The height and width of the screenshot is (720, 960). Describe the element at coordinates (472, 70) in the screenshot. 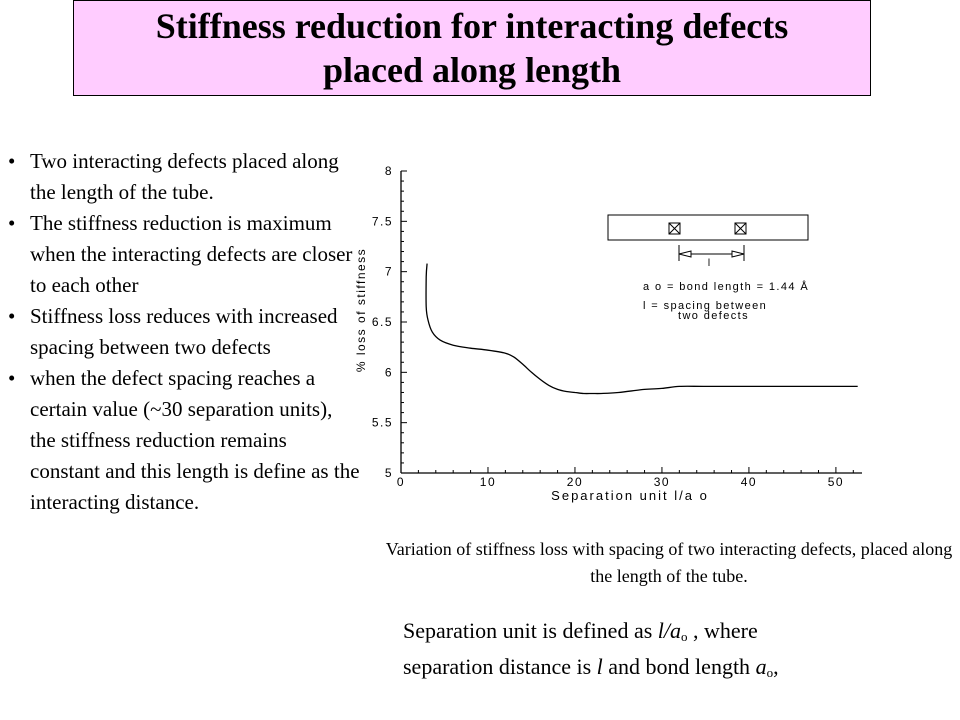

I see `slide-title-line-2: placed along length` at that location.